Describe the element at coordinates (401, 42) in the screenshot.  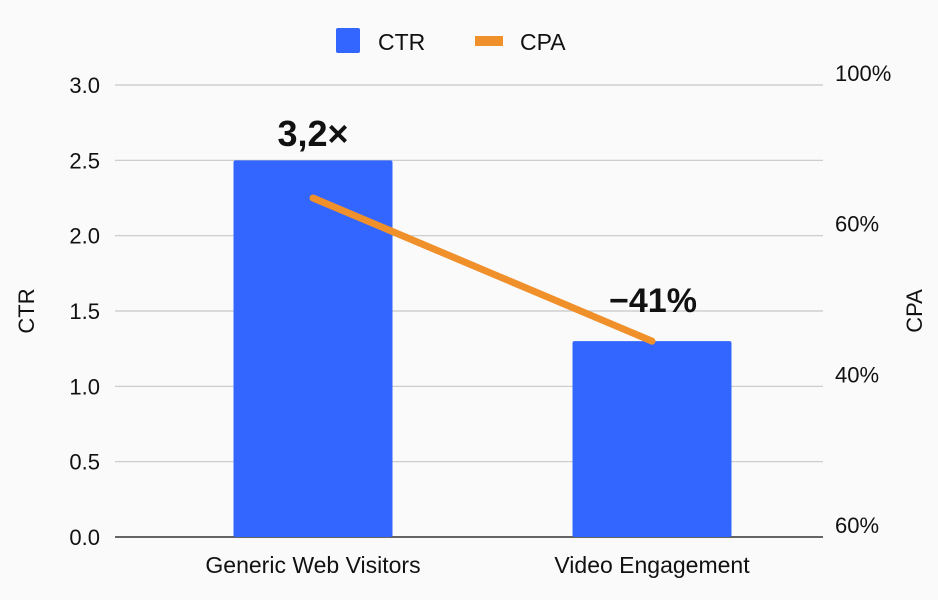
I see `legend-label-ctr: CTR` at that location.